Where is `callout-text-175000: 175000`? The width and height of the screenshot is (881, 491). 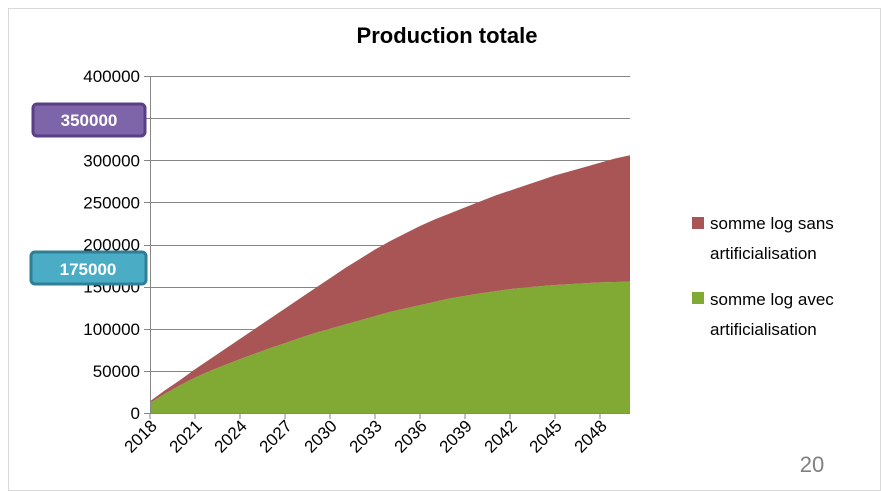
callout-text-175000: 175000 is located at coordinates (88, 269).